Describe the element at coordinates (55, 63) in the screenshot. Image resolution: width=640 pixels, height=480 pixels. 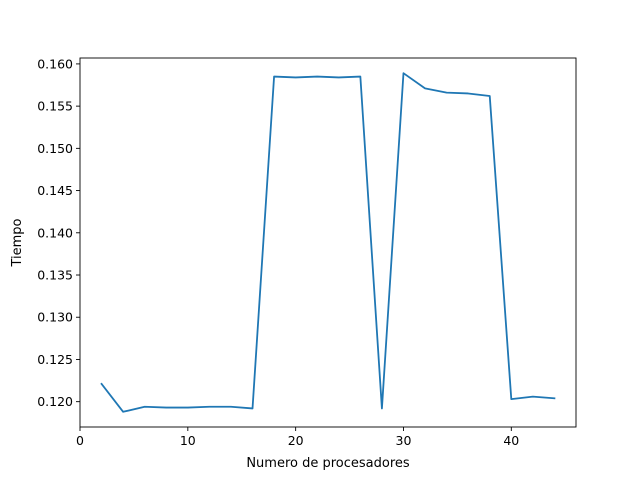
I see `y-tick-label: 0.160` at that location.